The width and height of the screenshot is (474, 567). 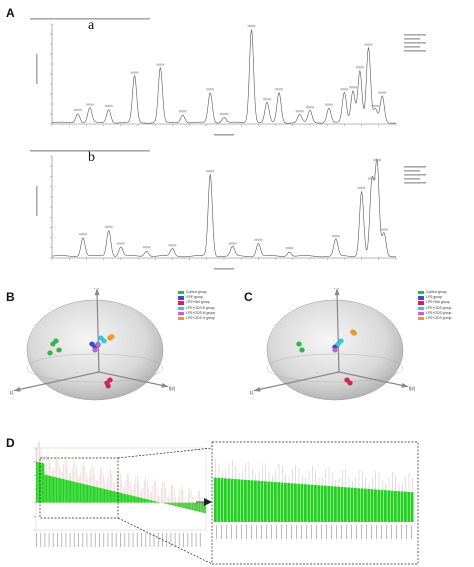 What do you see at coordinates (200, 318) in the screenshot?
I see `legend-label: LPS+GDS H group` at bounding box center [200, 318].